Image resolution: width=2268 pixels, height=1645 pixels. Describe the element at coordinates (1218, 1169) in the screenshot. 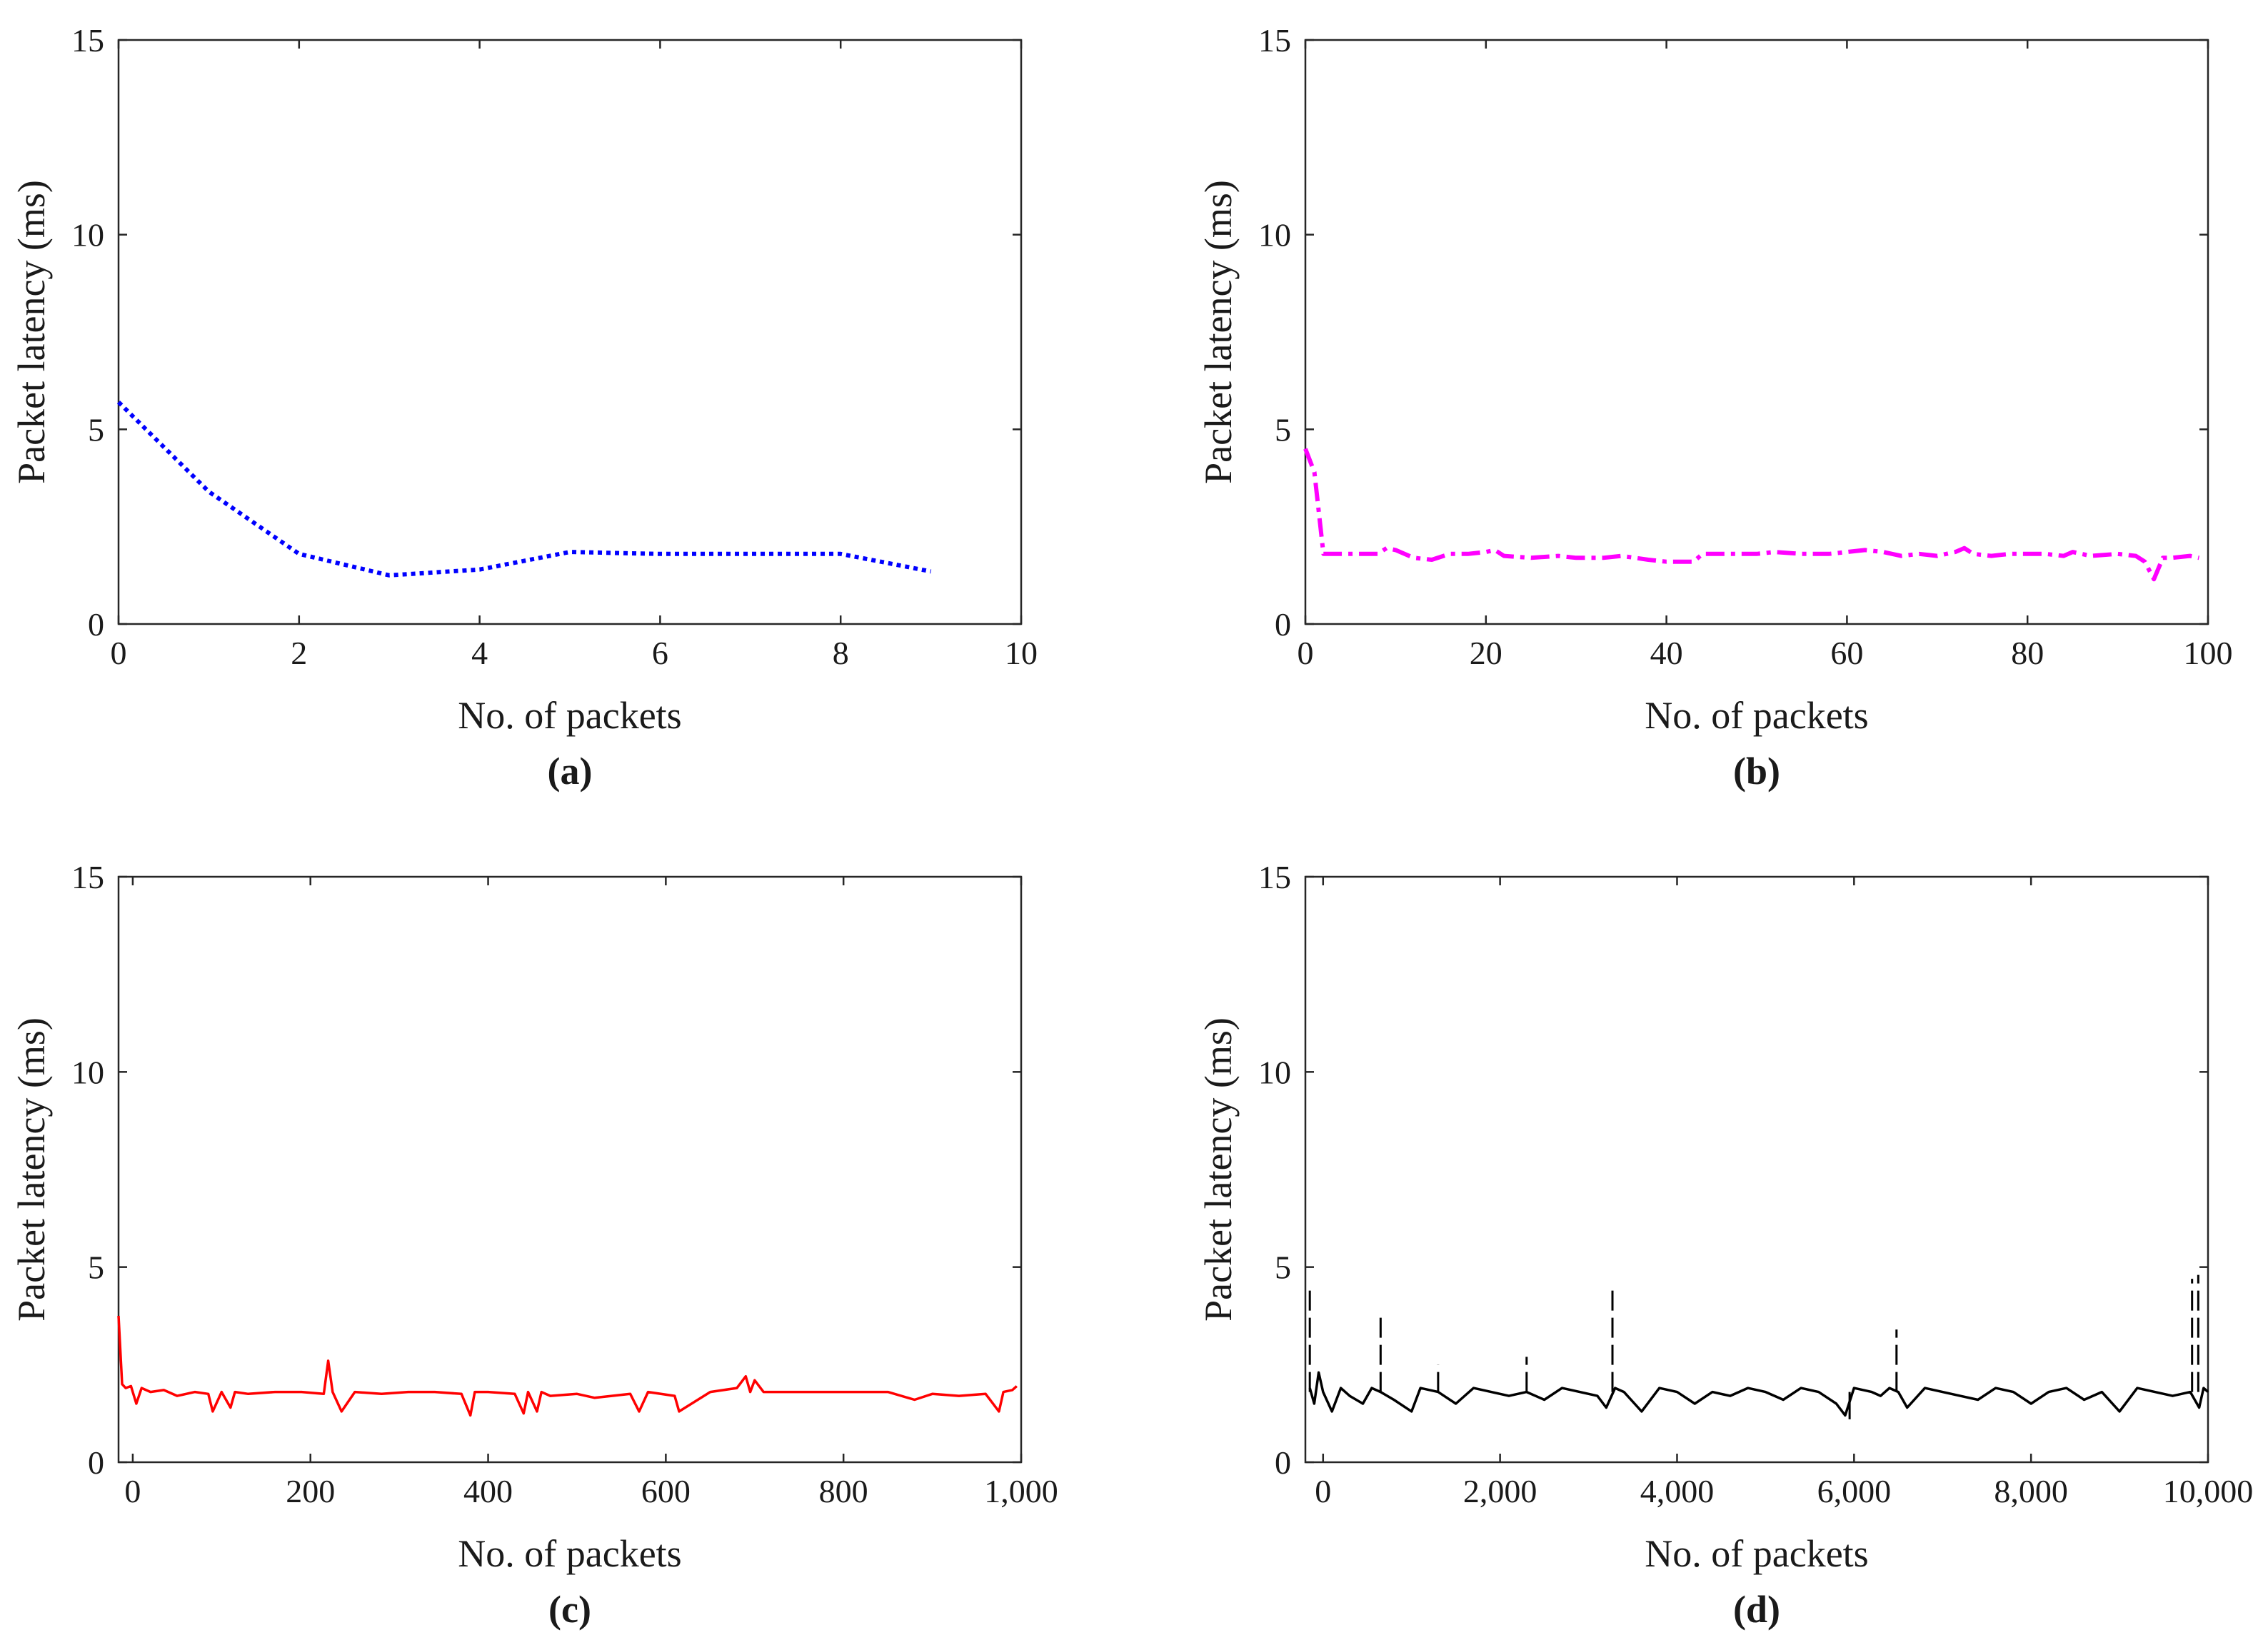

I see `y-axis-label-d: Packet latency (ms)` at that location.